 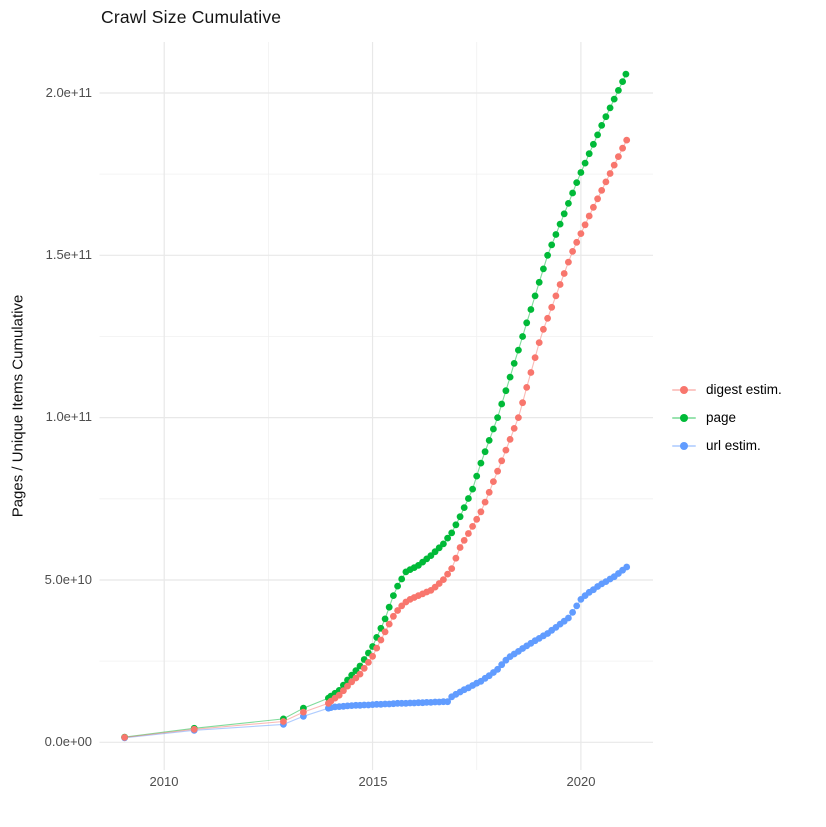 I want to click on legend-point-swatch, so click(x=684, y=389).